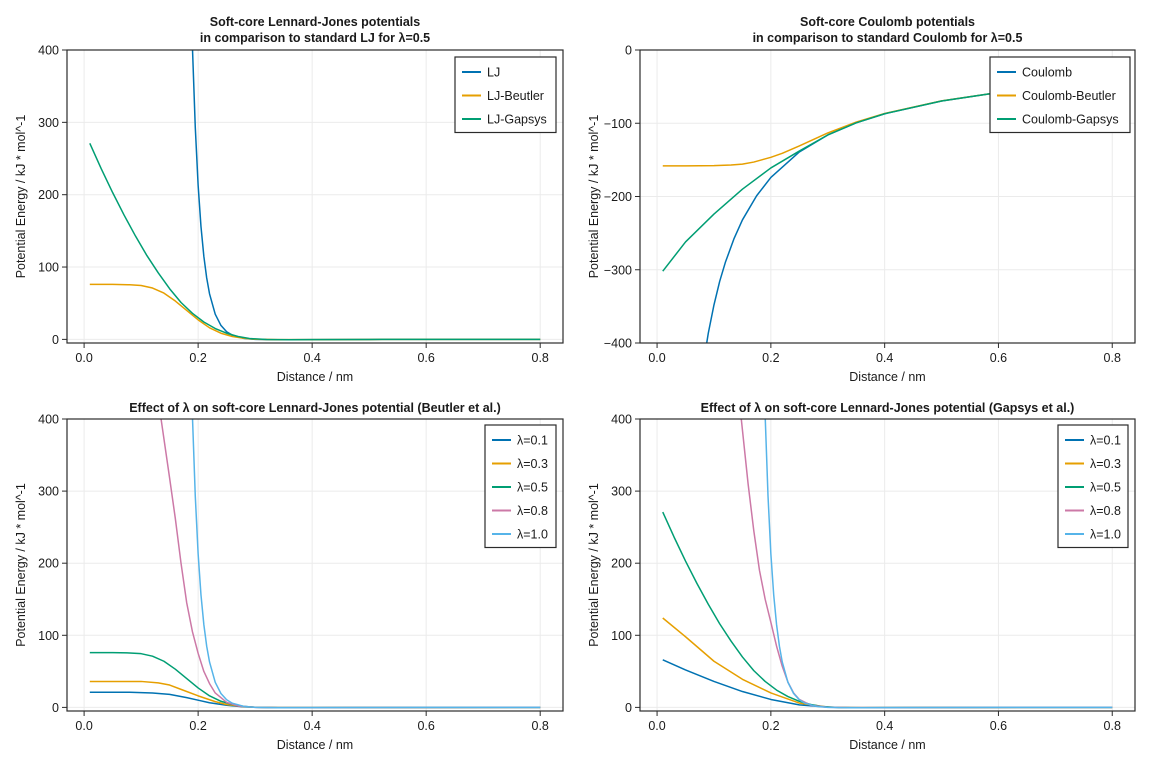  Describe the element at coordinates (887, 22) in the screenshot. I see `chart-title: Soft-core Coulomb potentials` at that location.